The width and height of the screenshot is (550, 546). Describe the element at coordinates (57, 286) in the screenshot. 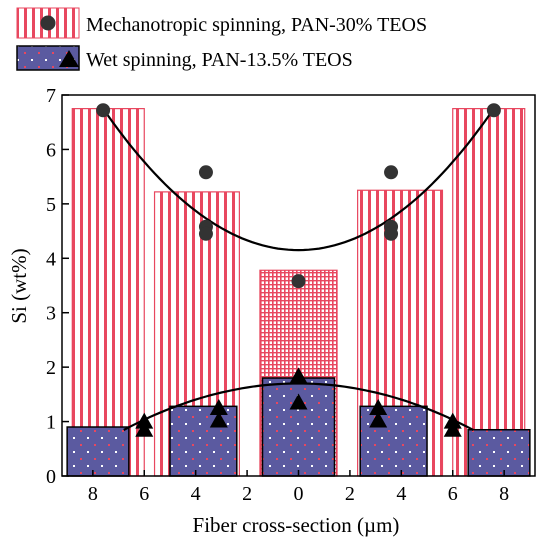

I see `y-axis: 0 1 2 3 4 5 6 7` at that location.